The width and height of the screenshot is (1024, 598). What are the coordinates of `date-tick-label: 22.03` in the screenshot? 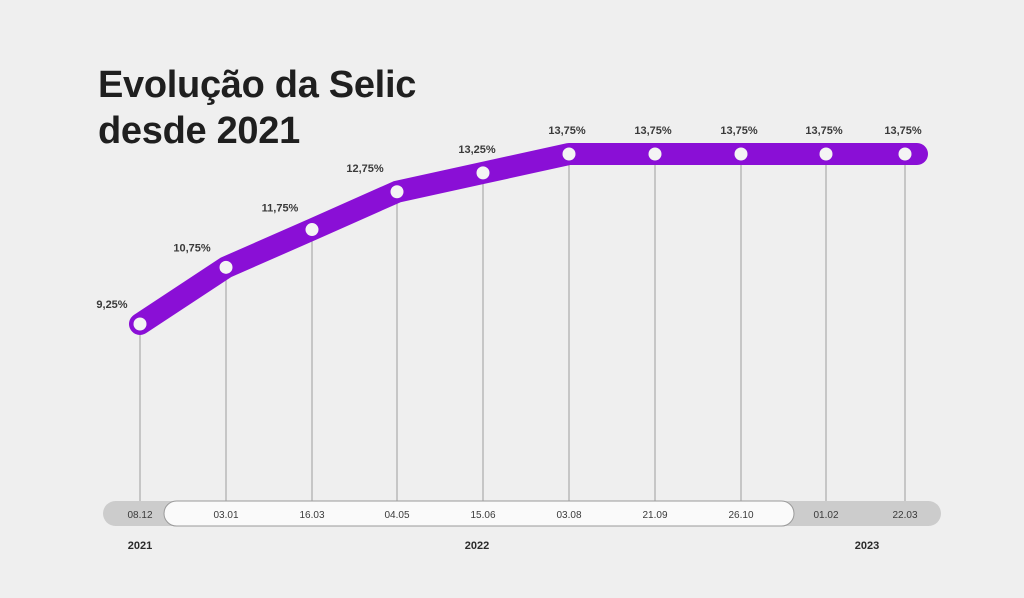 It's located at (904, 515).